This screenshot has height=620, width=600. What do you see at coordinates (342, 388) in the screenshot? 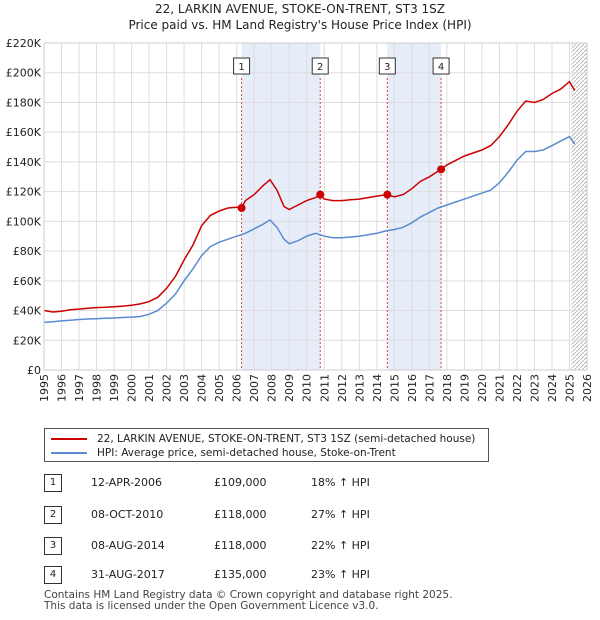
I see `x-tick-label: 2012` at bounding box center [342, 388].